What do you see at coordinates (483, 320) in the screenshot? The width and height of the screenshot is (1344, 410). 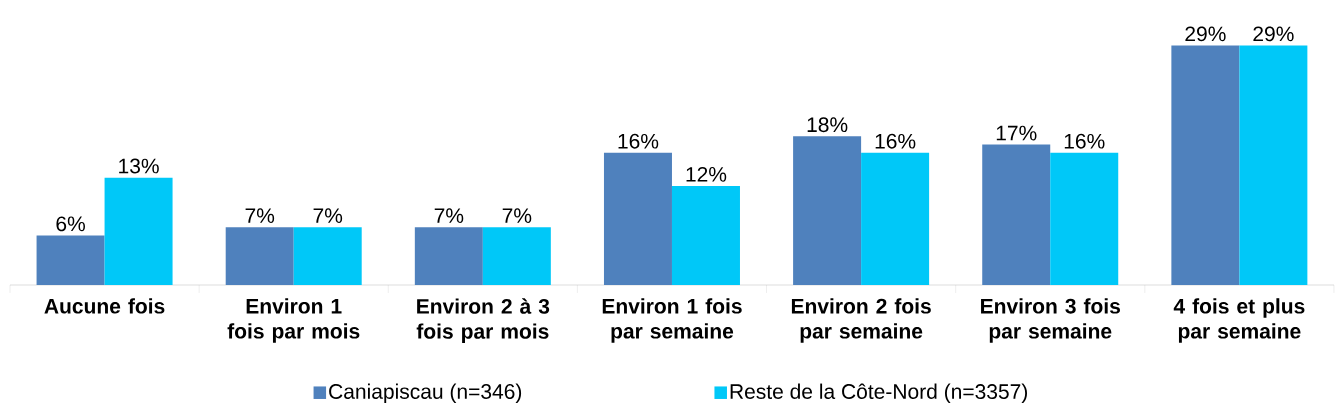 I see `x-tick-label: Environ 2 à 3 fois par mois` at bounding box center [483, 320].